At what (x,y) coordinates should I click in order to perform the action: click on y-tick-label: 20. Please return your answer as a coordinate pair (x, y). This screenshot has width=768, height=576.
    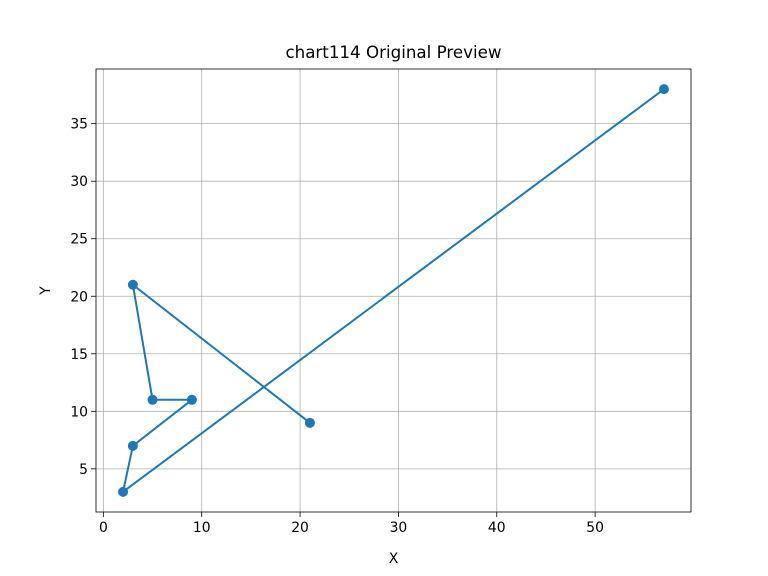
    Looking at the image, I should click on (79, 297).